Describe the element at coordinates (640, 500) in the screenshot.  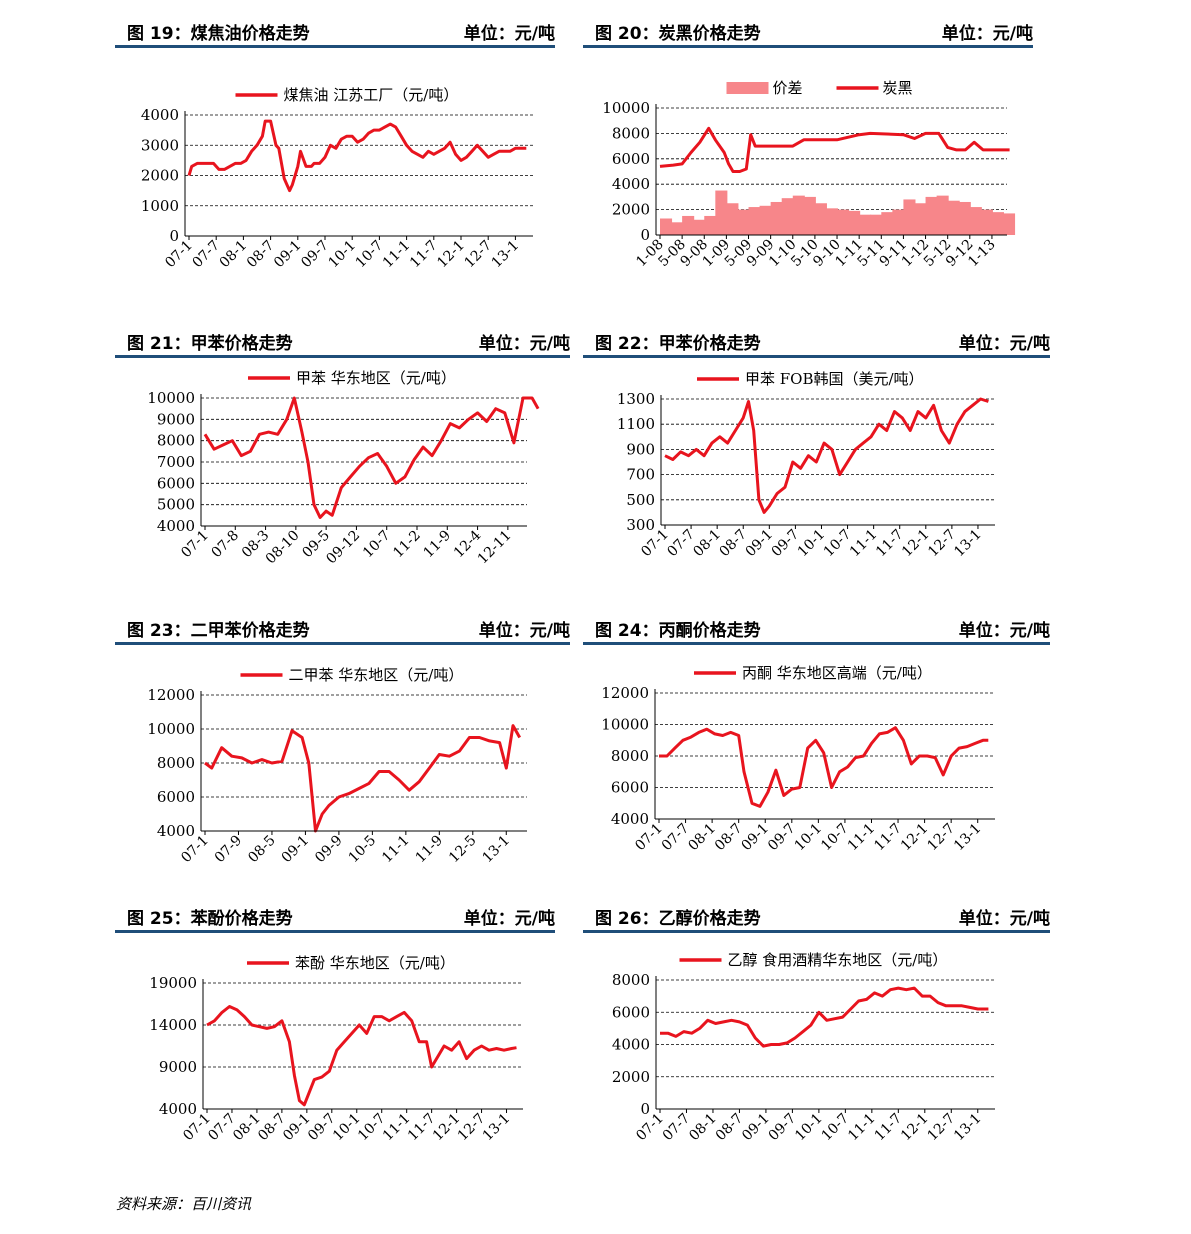
I see `y-tick-label: 500` at that location.